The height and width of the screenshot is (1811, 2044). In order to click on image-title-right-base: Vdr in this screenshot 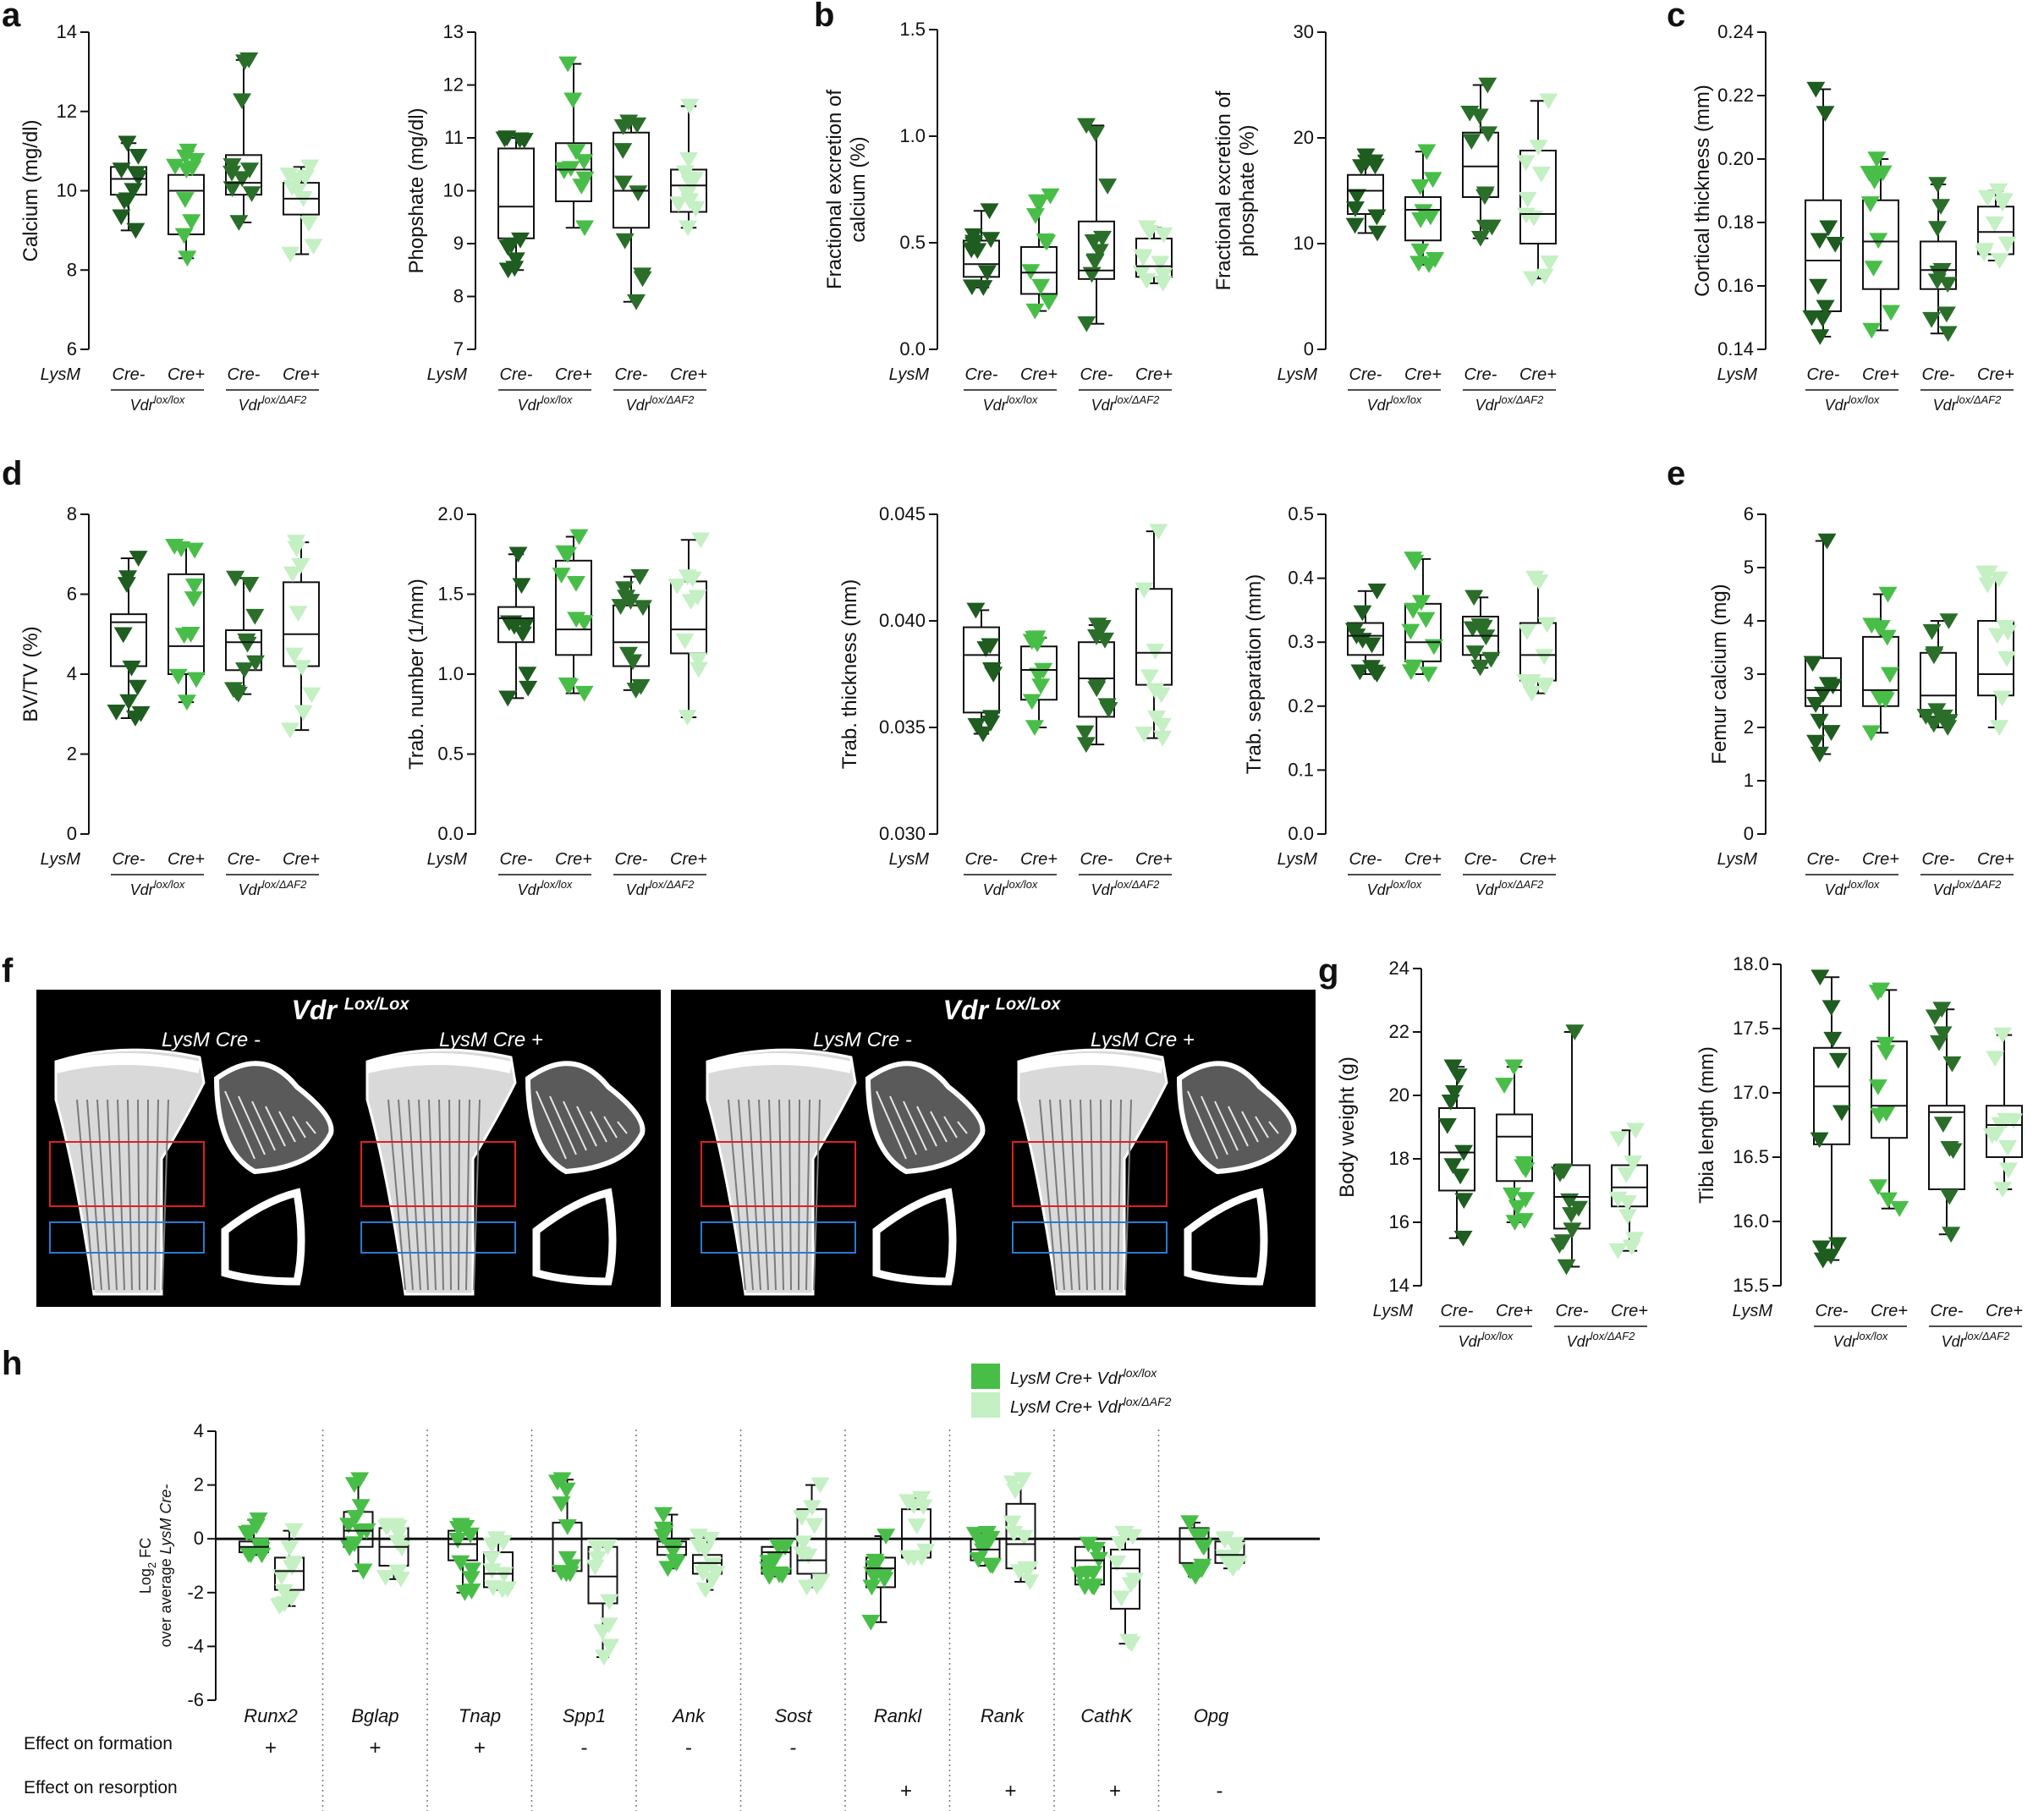, I will do `click(965, 1010)`.